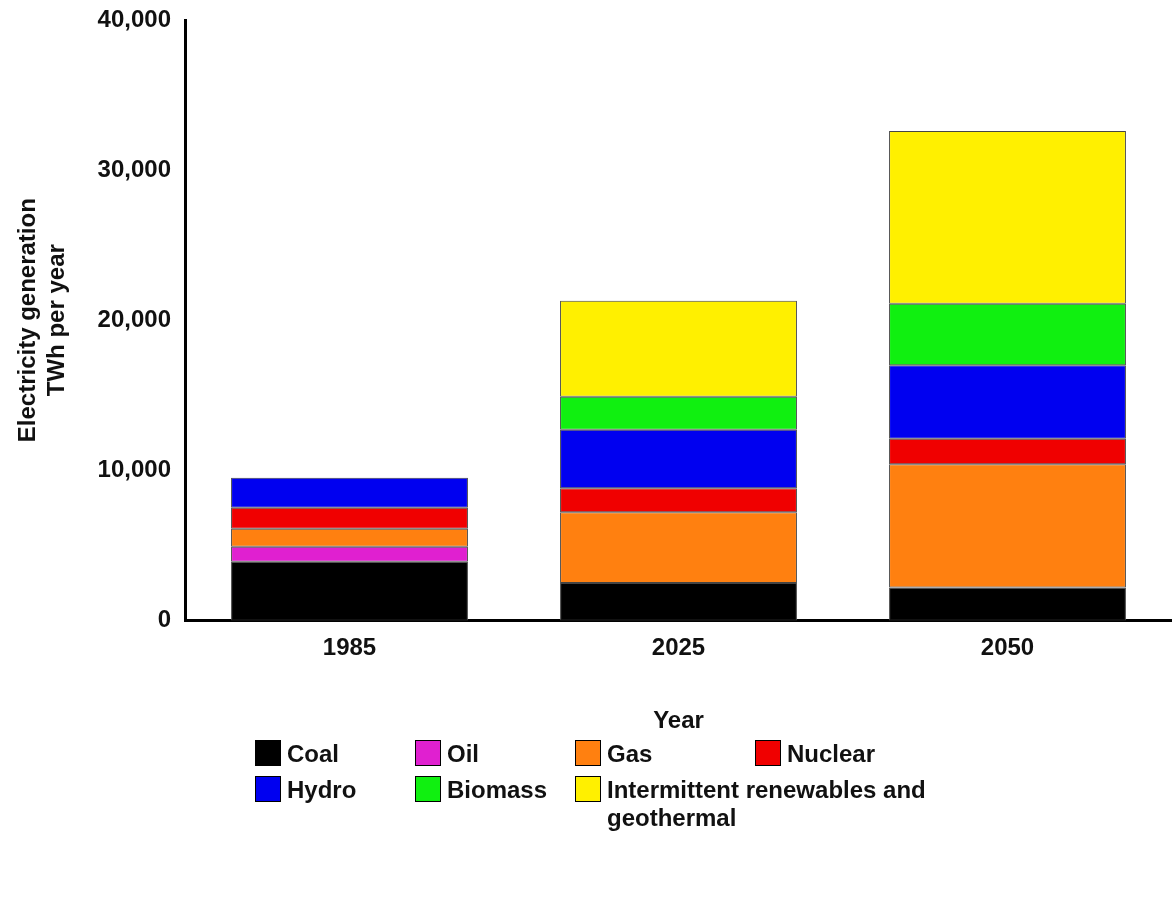 The image size is (1172, 914). I want to click on legend-label: Nuclear, so click(831, 754).